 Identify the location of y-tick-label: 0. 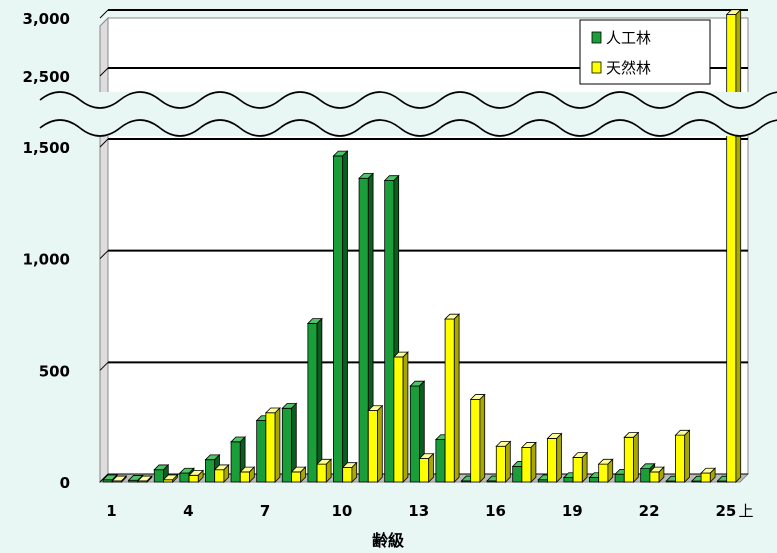
(65, 483).